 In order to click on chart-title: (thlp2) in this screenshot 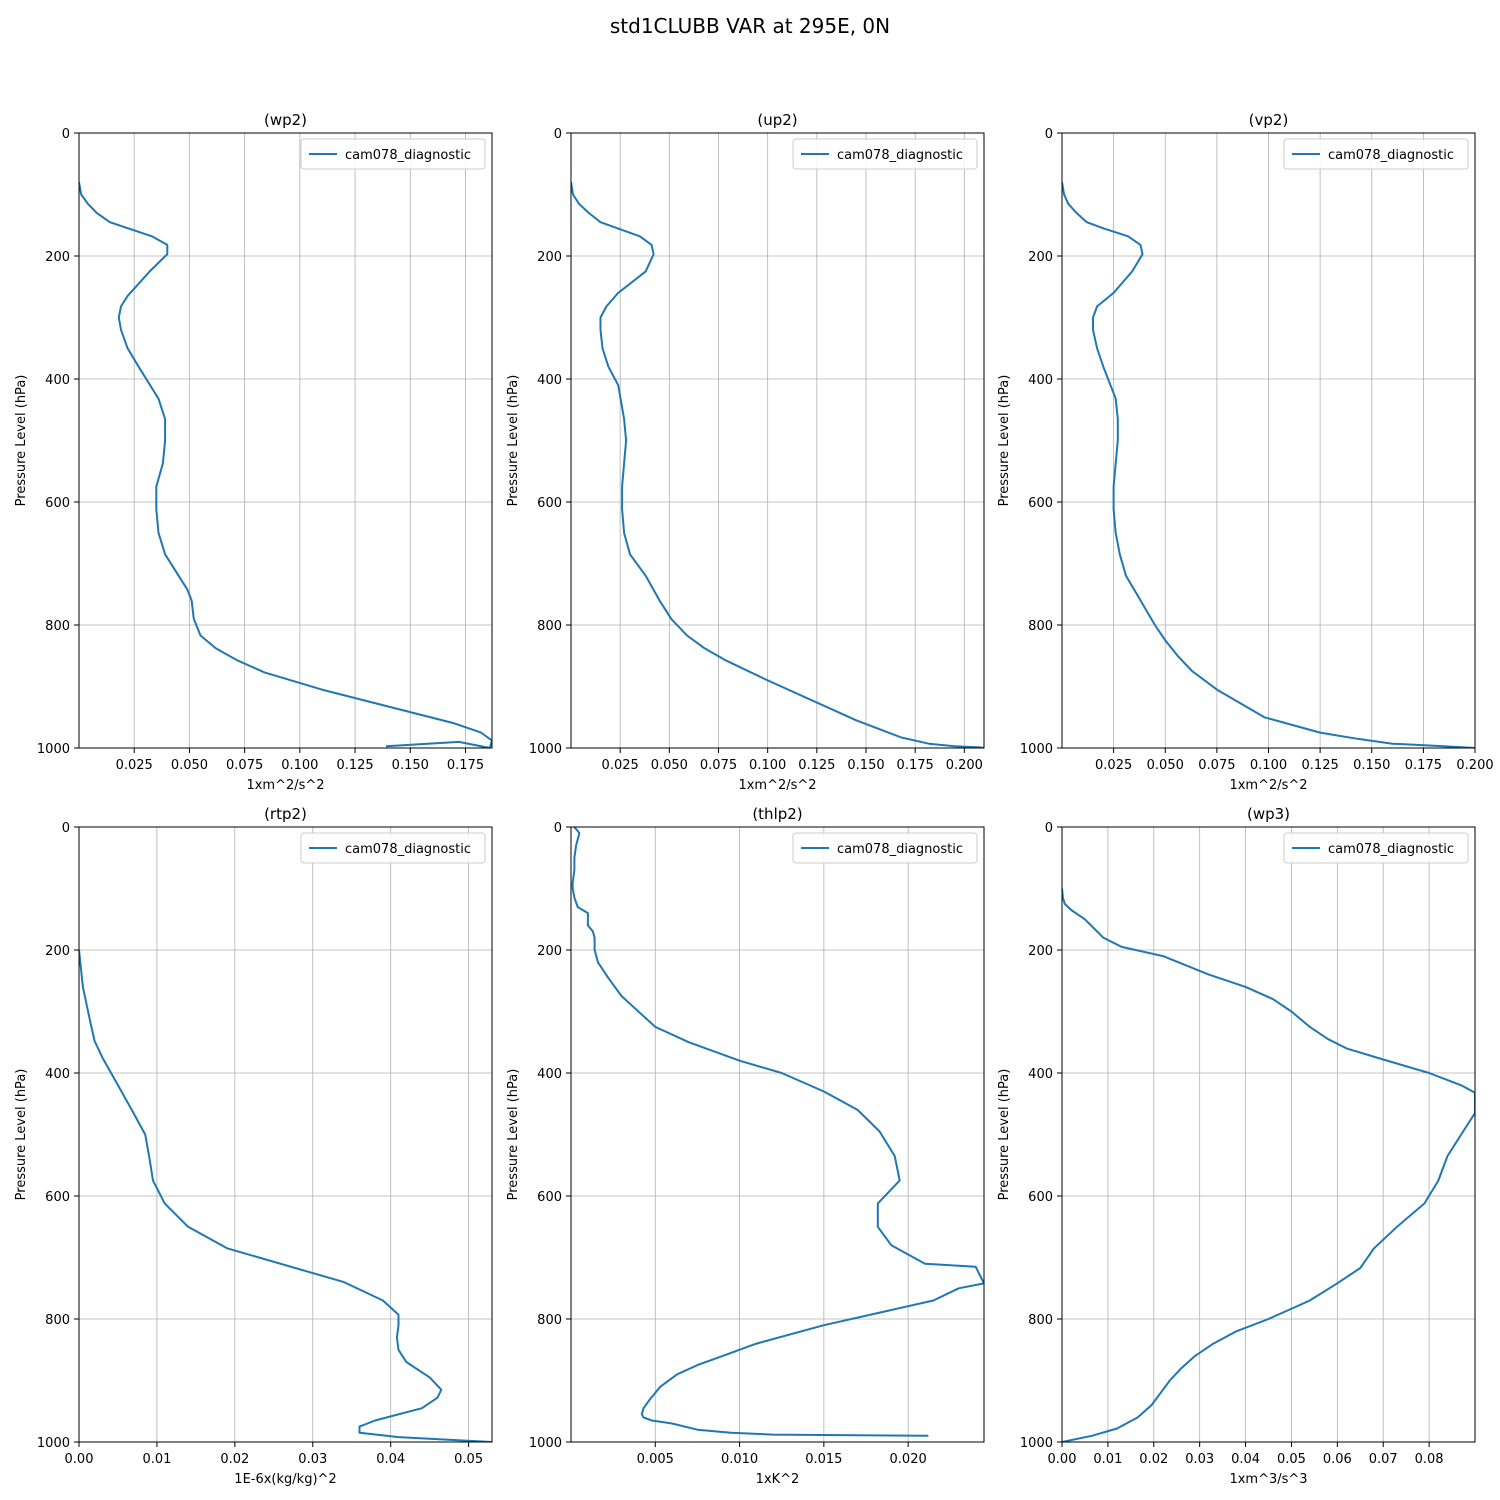, I will do `click(777, 814)`.